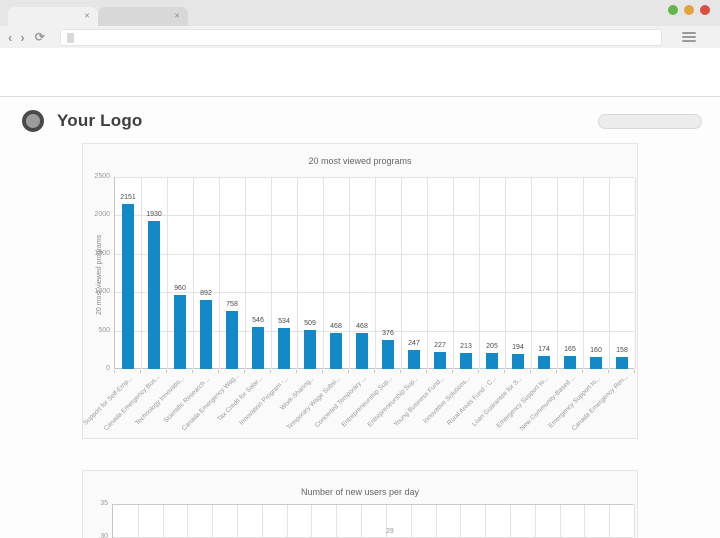 The image size is (720, 538). I want to click on search-box, so click(659, 121).